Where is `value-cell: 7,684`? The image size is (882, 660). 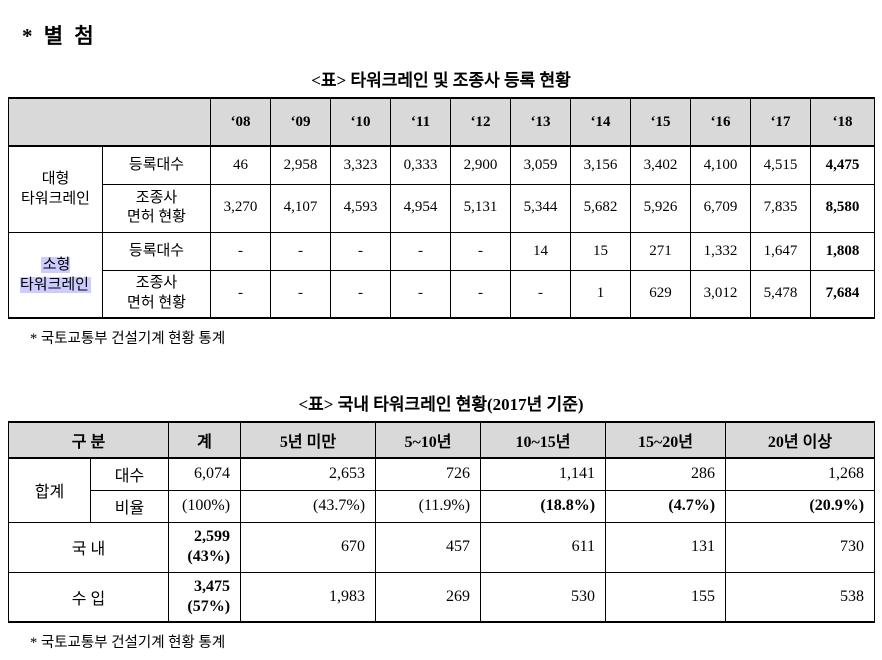 value-cell: 7,684 is located at coordinates (842, 294).